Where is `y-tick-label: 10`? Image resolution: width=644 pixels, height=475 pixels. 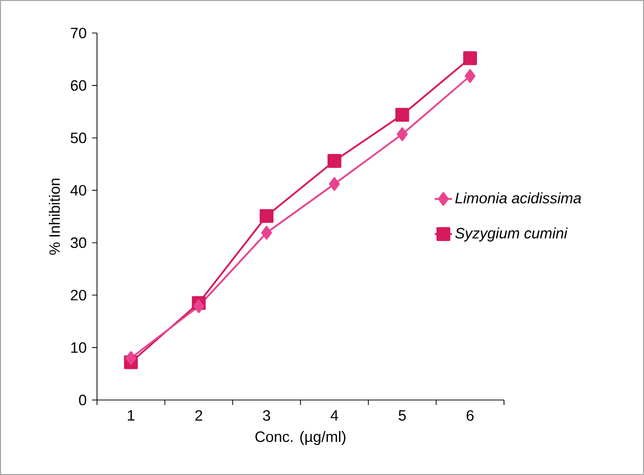 y-tick-label: 10 is located at coordinates (78, 347).